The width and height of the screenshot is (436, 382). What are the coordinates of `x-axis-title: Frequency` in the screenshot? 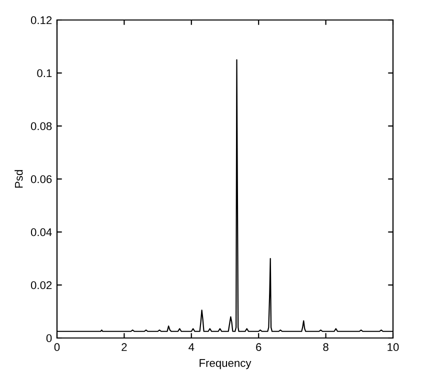 It's located at (226, 364).